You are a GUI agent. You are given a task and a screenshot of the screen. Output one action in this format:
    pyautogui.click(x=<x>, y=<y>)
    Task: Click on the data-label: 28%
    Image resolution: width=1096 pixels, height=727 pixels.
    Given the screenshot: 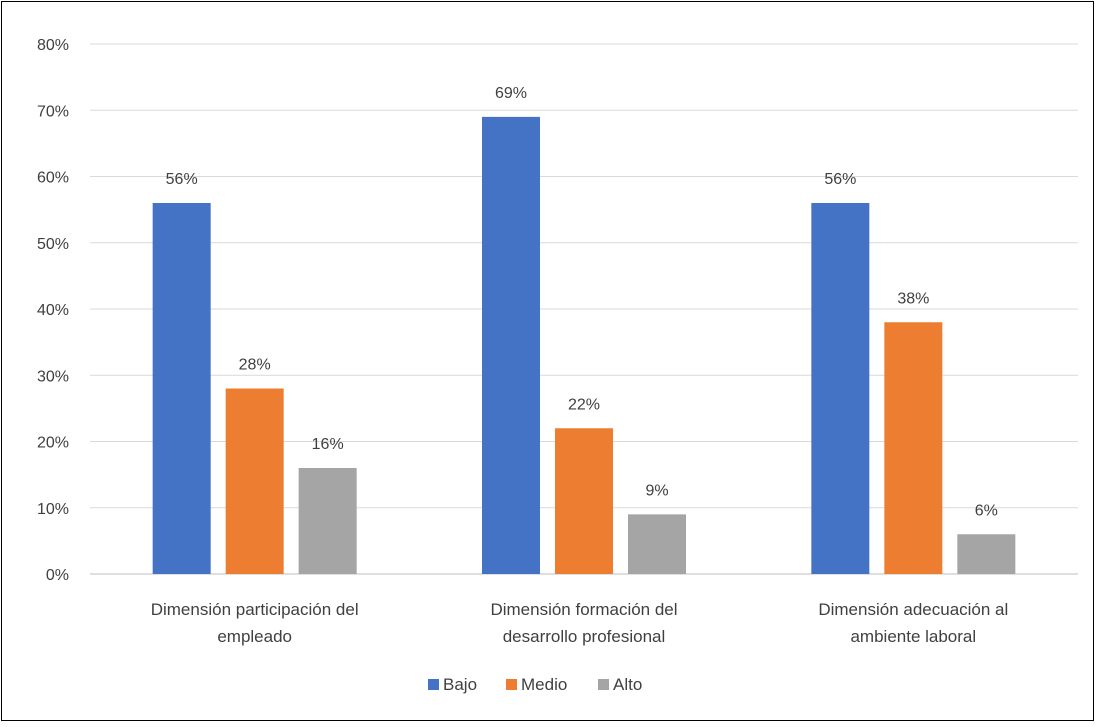 What is the action you would take?
    pyautogui.click(x=255, y=365)
    